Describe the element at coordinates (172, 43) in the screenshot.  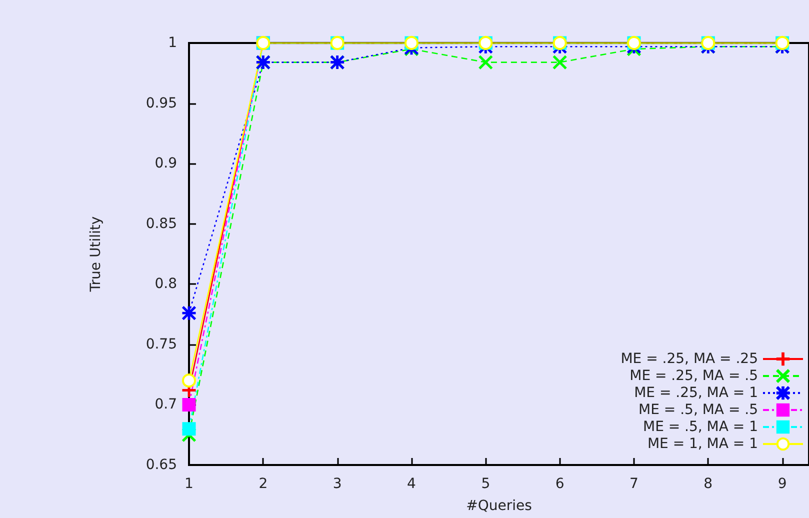
I see `y-tick-label: 1` at that location.